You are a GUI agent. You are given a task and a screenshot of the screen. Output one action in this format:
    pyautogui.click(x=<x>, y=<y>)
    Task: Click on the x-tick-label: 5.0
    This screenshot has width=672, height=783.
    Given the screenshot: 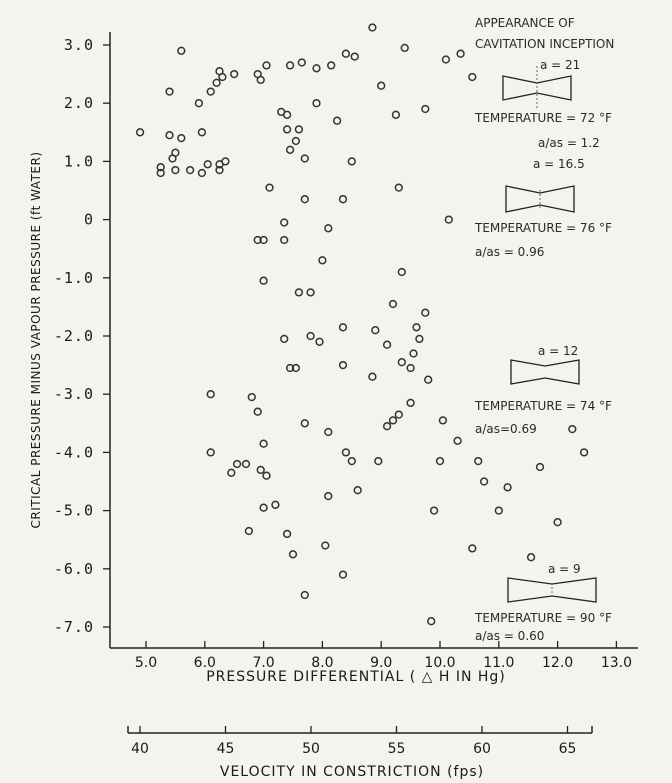 What is the action you would take?
    pyautogui.click(x=146, y=663)
    